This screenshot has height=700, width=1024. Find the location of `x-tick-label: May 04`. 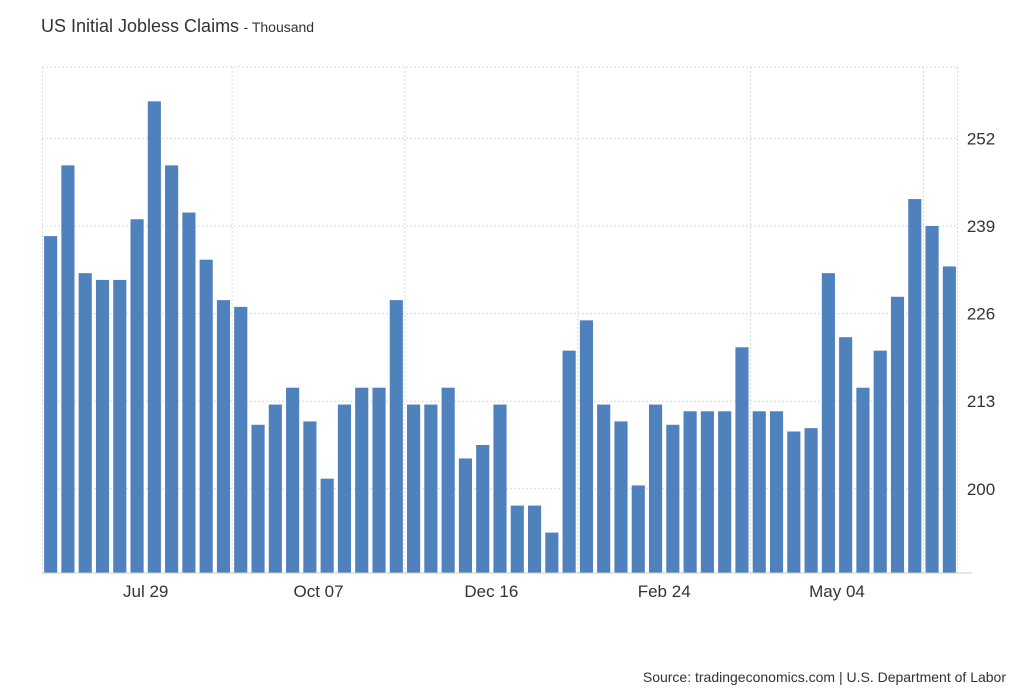

x-tick-label: May 04 is located at coordinates (837, 591).